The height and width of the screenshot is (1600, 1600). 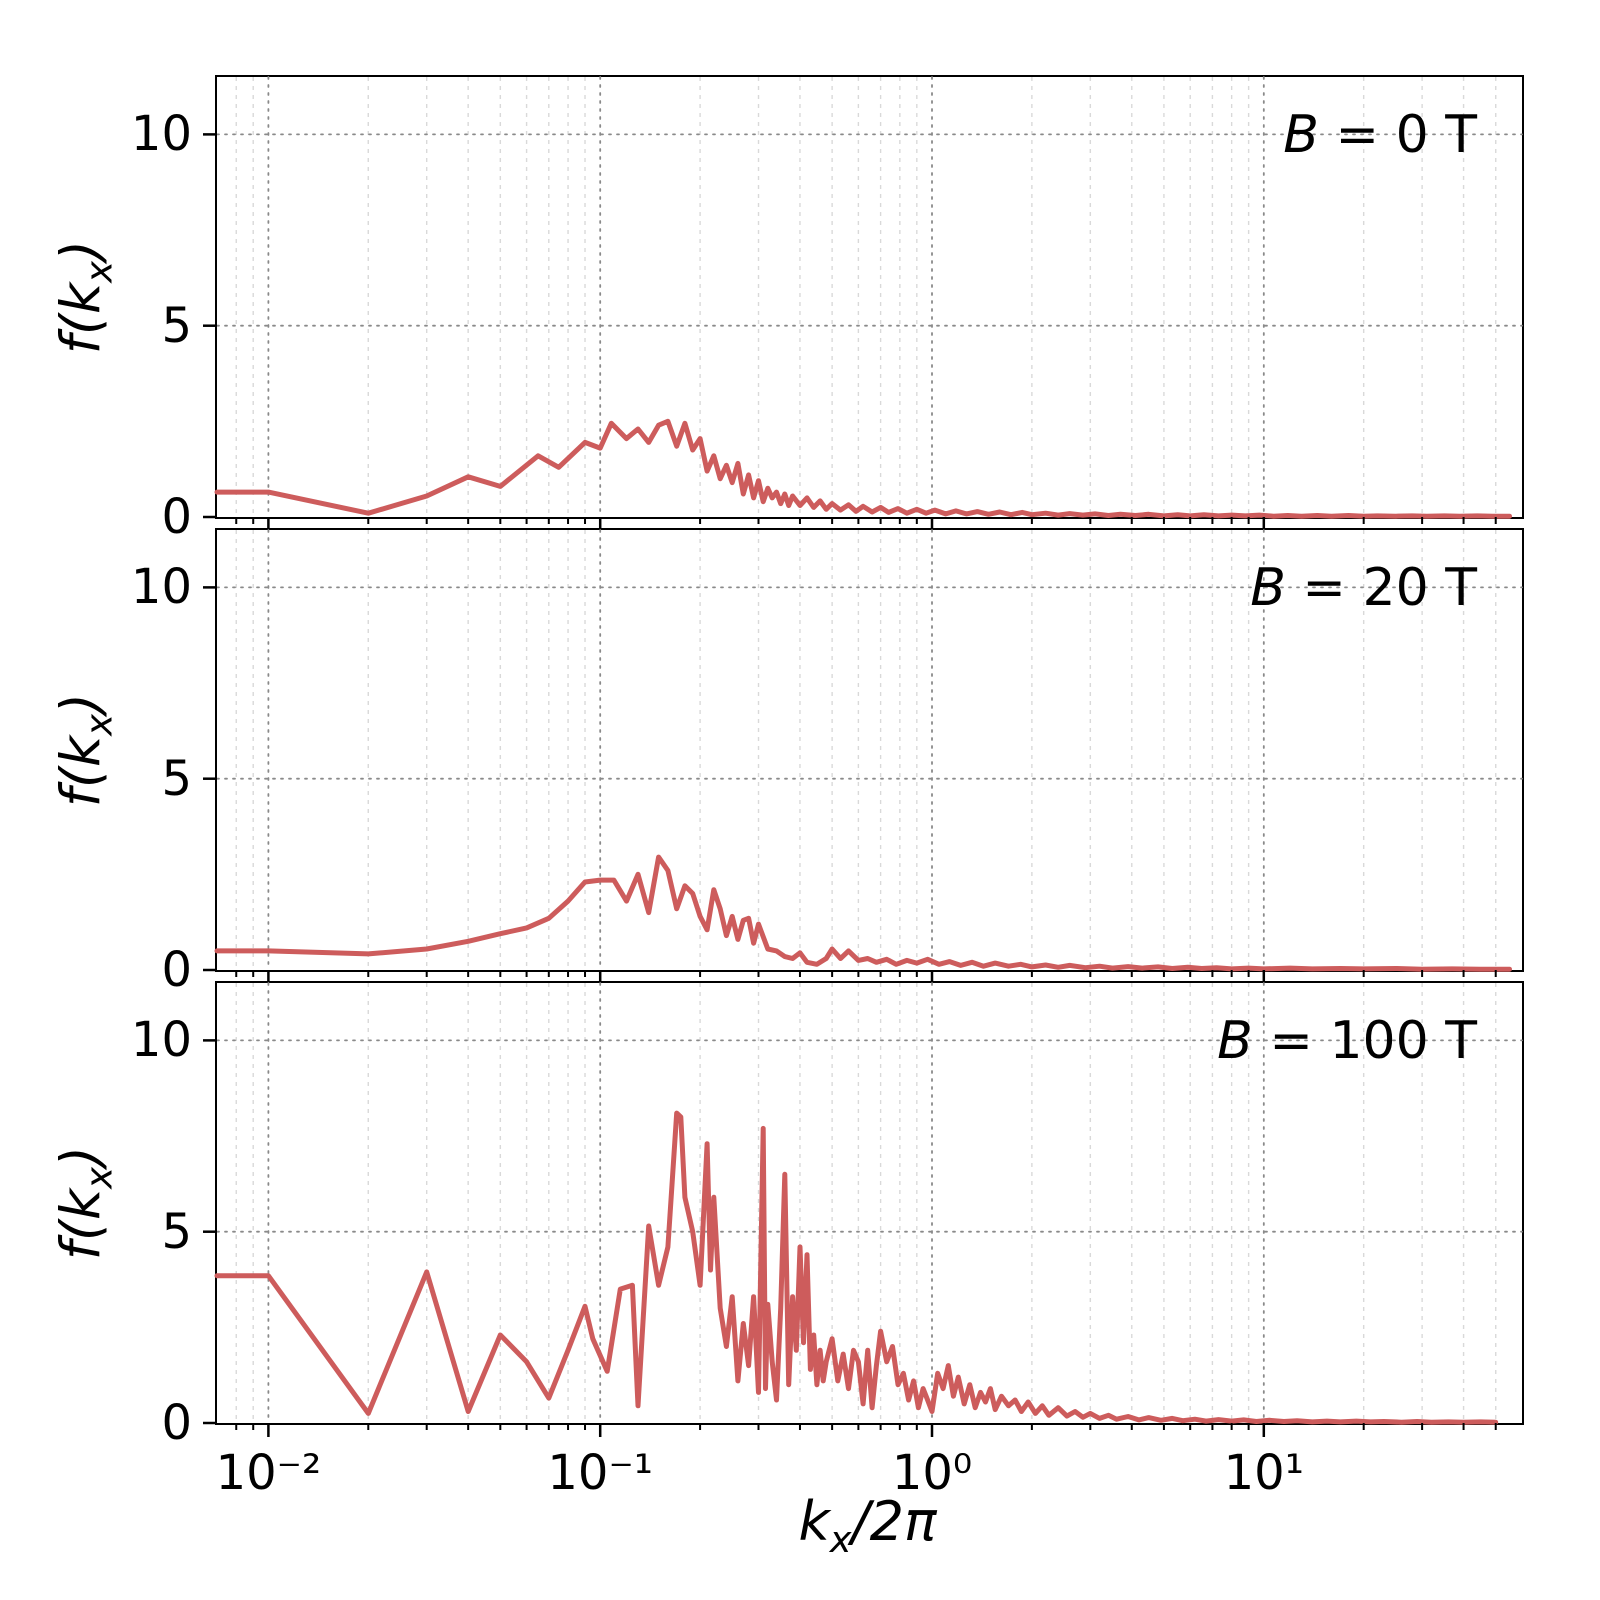 I want to click on x-tick-label: 10⁻², so click(x=268, y=1473).